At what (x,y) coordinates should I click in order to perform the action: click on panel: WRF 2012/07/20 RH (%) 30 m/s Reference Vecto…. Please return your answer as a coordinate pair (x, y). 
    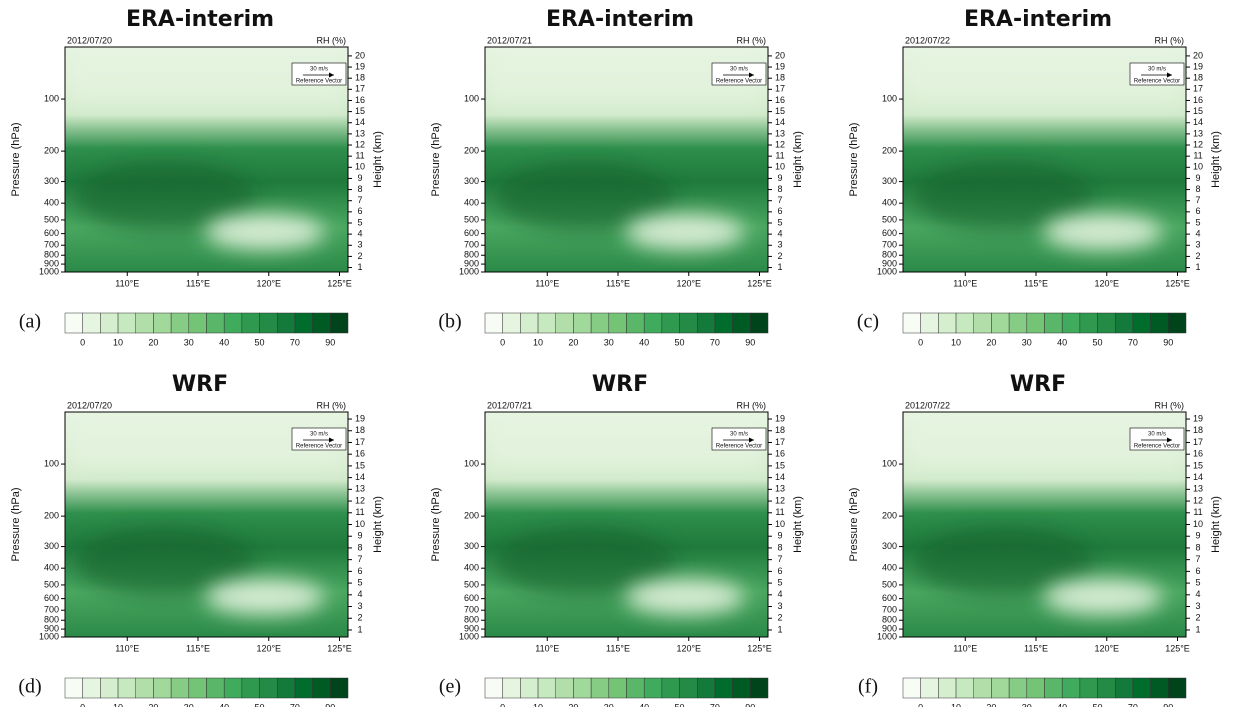
    Looking at the image, I should click on (197, 539).